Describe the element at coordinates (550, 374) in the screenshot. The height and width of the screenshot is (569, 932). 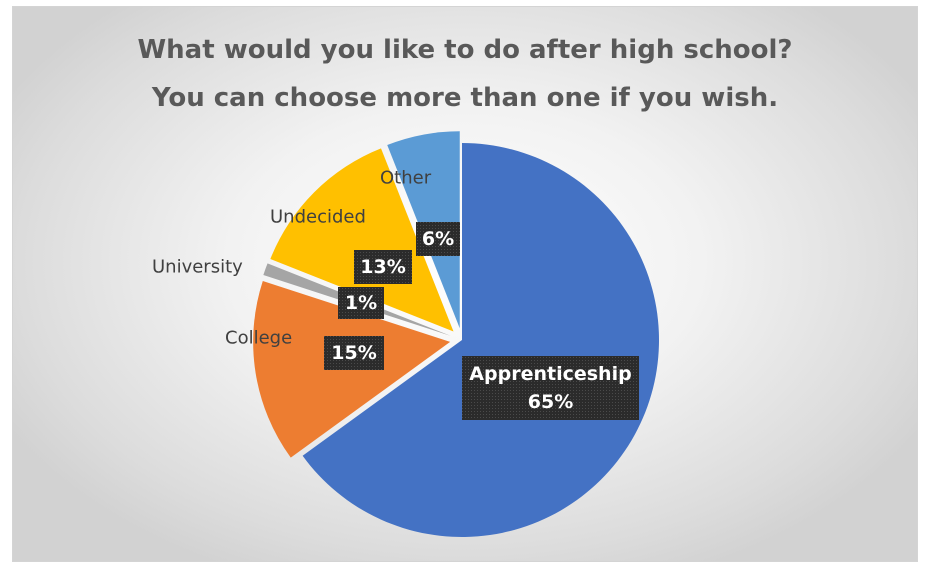
I see `data-label-name-apprenticeship: Apprenticeship` at that location.